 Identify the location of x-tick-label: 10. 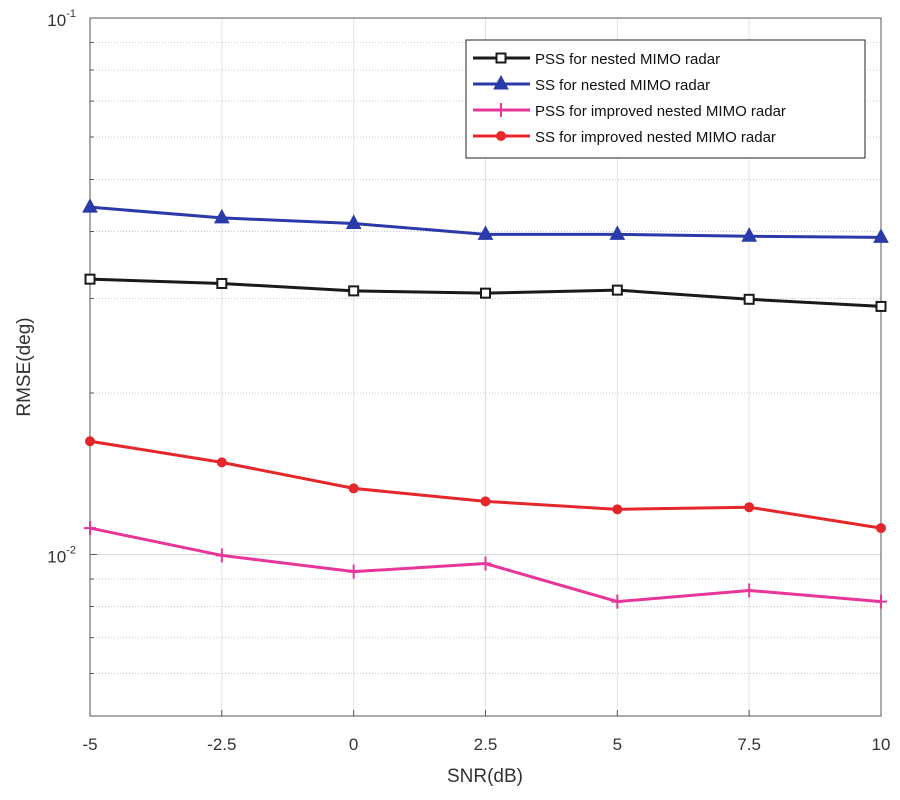
(881, 744).